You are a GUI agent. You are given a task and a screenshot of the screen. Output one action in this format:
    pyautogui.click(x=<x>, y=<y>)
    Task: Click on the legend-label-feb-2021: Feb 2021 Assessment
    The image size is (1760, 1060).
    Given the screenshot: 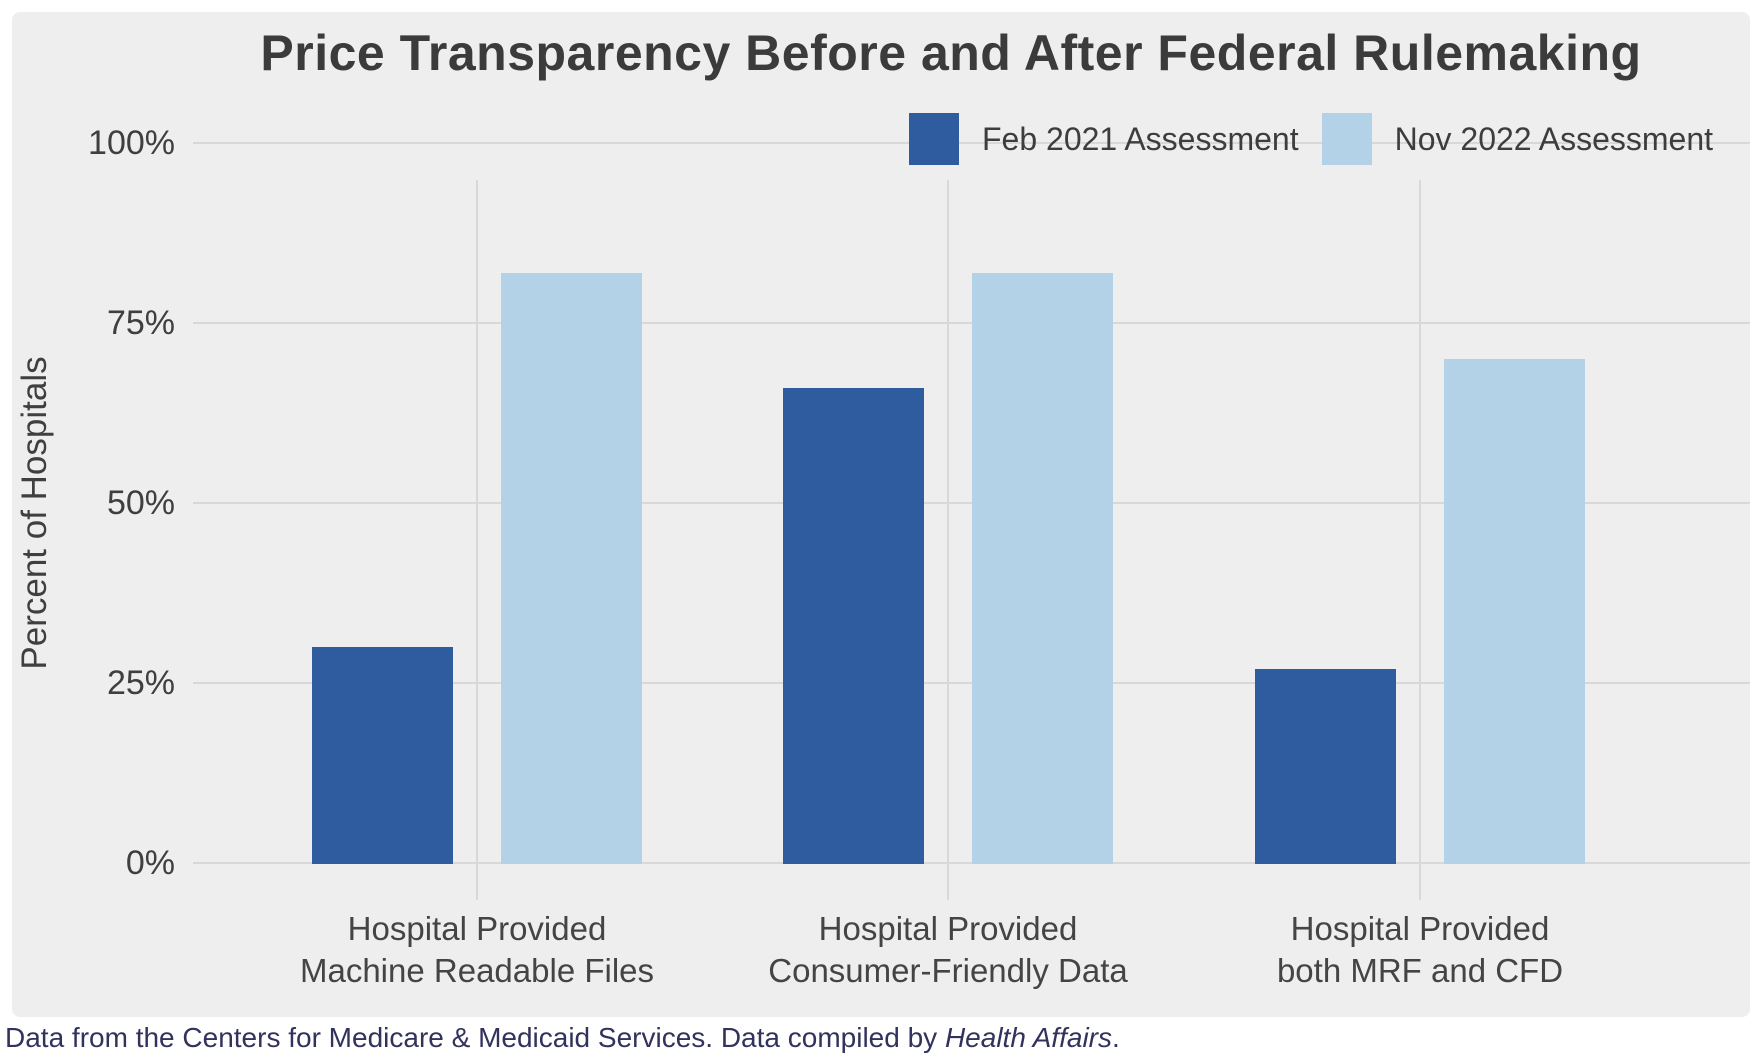 What is the action you would take?
    pyautogui.click(x=1140, y=138)
    